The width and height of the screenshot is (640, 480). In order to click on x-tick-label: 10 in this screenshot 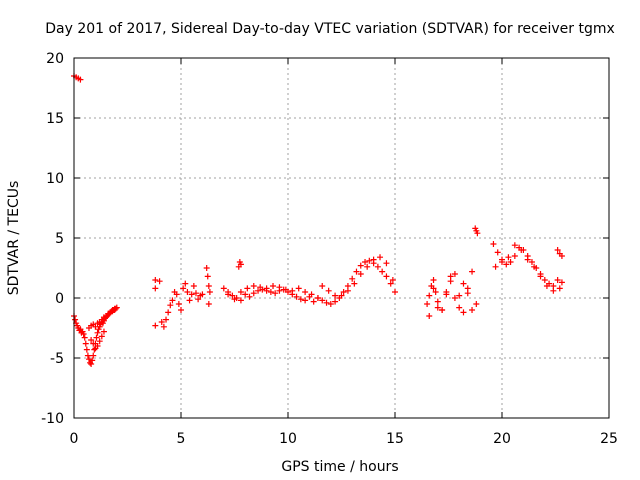, I will do `click(288, 439)`.